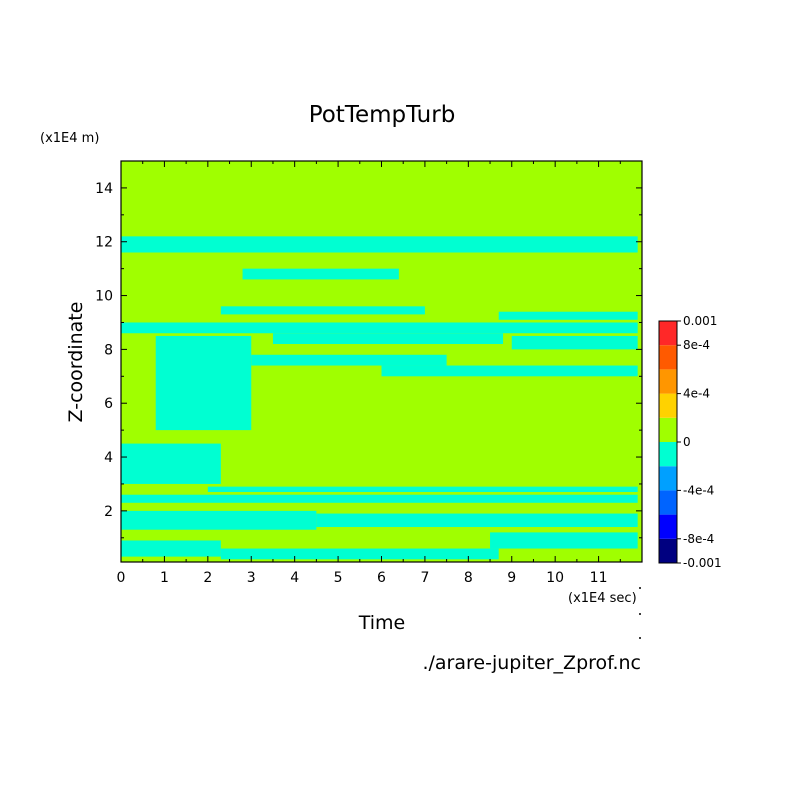  I want to click on y-tick-label: 14, so click(104, 189).